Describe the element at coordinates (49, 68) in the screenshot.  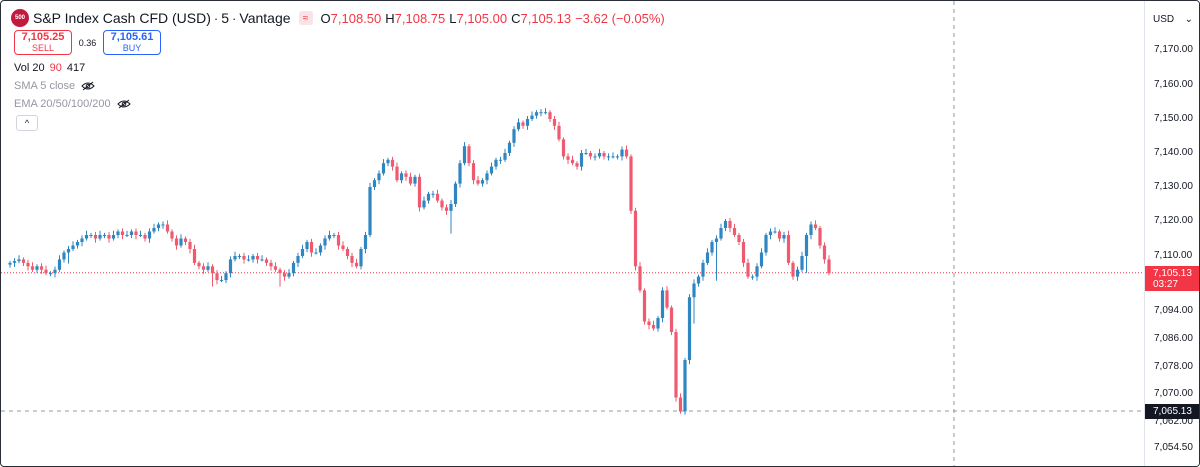
I see `volume-indicator: Vol 20 90 417` at that location.